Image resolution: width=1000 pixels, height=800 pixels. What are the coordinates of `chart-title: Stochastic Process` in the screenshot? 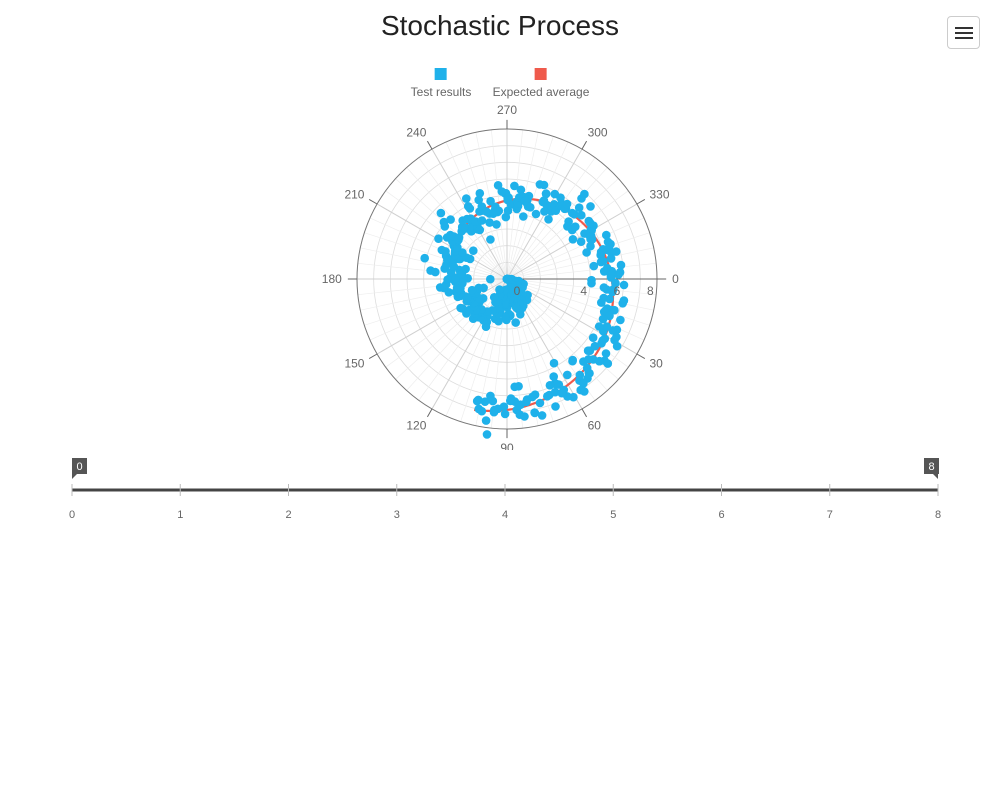 It's located at (500, 25).